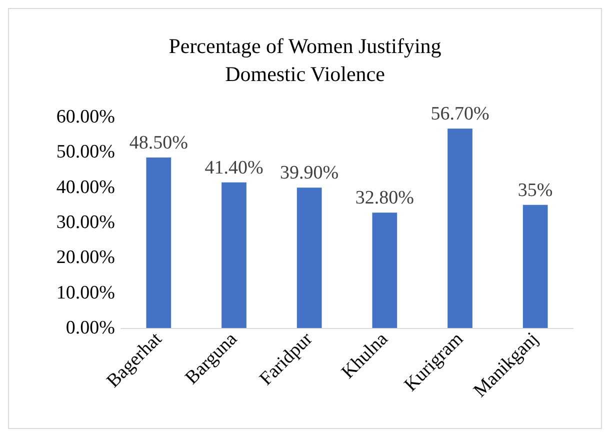 Image resolution: width=610 pixels, height=437 pixels. Describe the element at coordinates (86, 152) in the screenshot. I see `y-tick-label: 50.00%` at that location.